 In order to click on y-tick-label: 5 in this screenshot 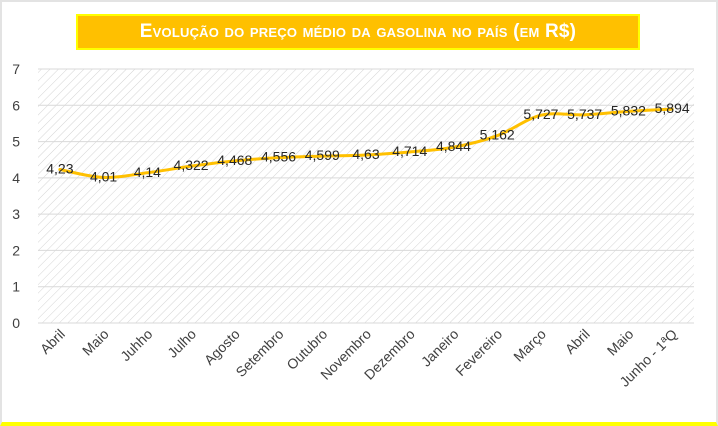, I will do `click(16, 142)`.